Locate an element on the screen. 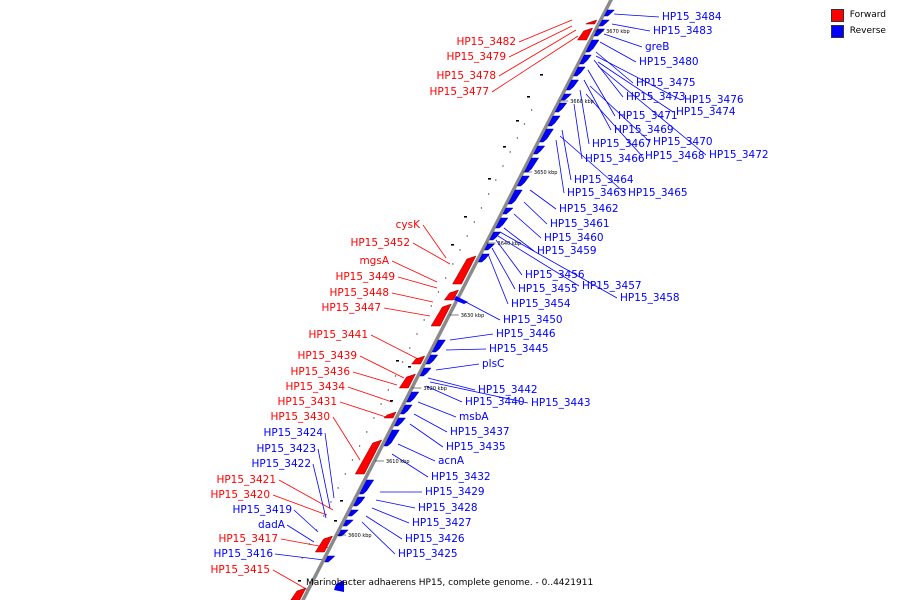 Image resolution: width=900 pixels, height=600 pixels. gene-label-reverse: HP15_3442 is located at coordinates (508, 390).